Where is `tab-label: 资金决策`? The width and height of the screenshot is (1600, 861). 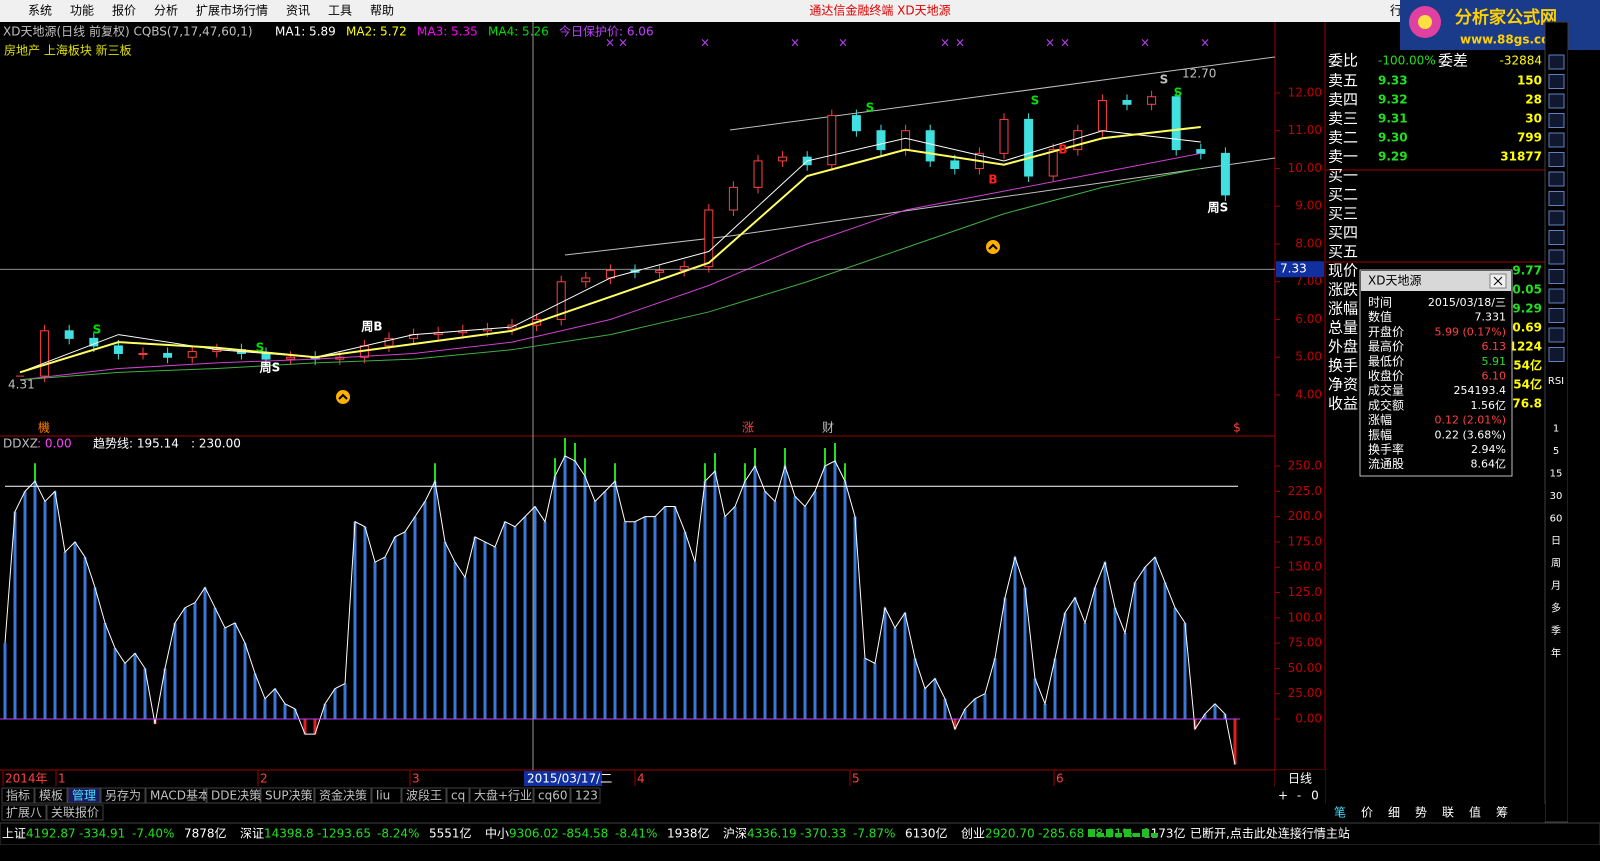 tab-label: 资金决策 is located at coordinates (343, 795).